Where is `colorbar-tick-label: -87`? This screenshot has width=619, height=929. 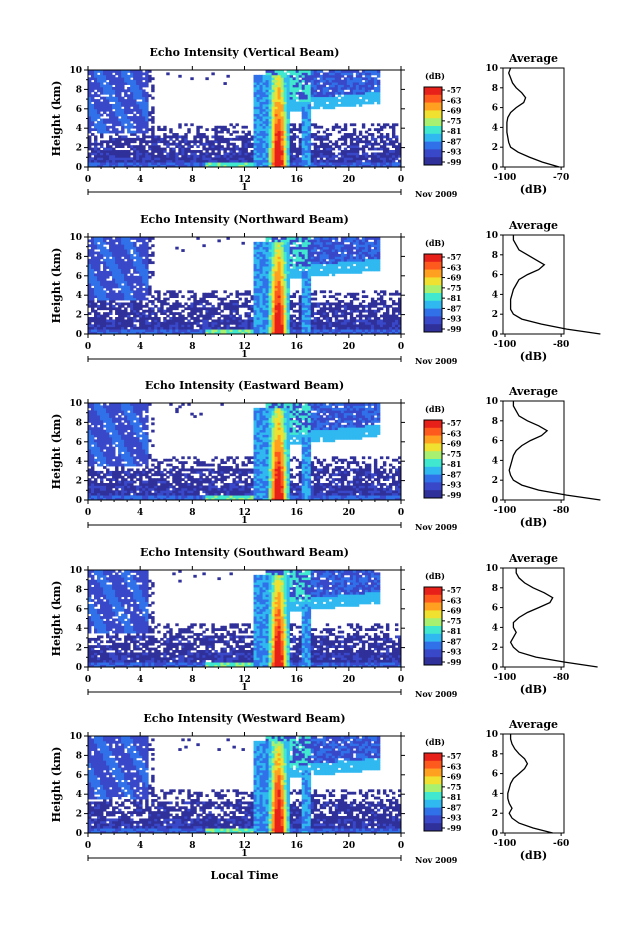 colorbar-tick-label: -87 is located at coordinates (454, 141).